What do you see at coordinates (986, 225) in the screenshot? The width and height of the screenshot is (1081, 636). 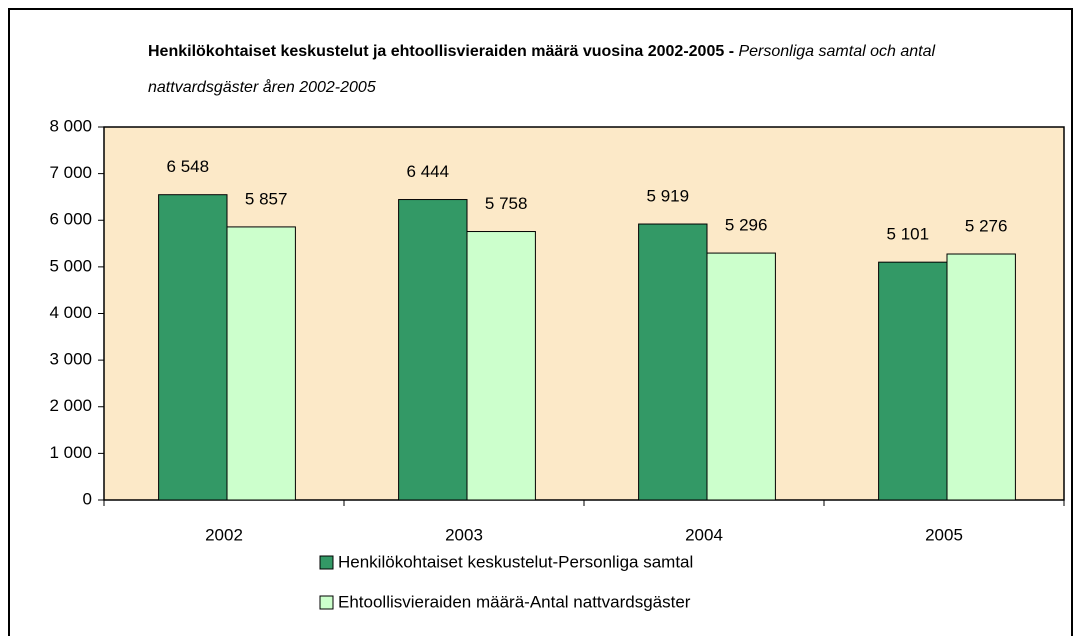 I see `value-label: 5 276` at bounding box center [986, 225].